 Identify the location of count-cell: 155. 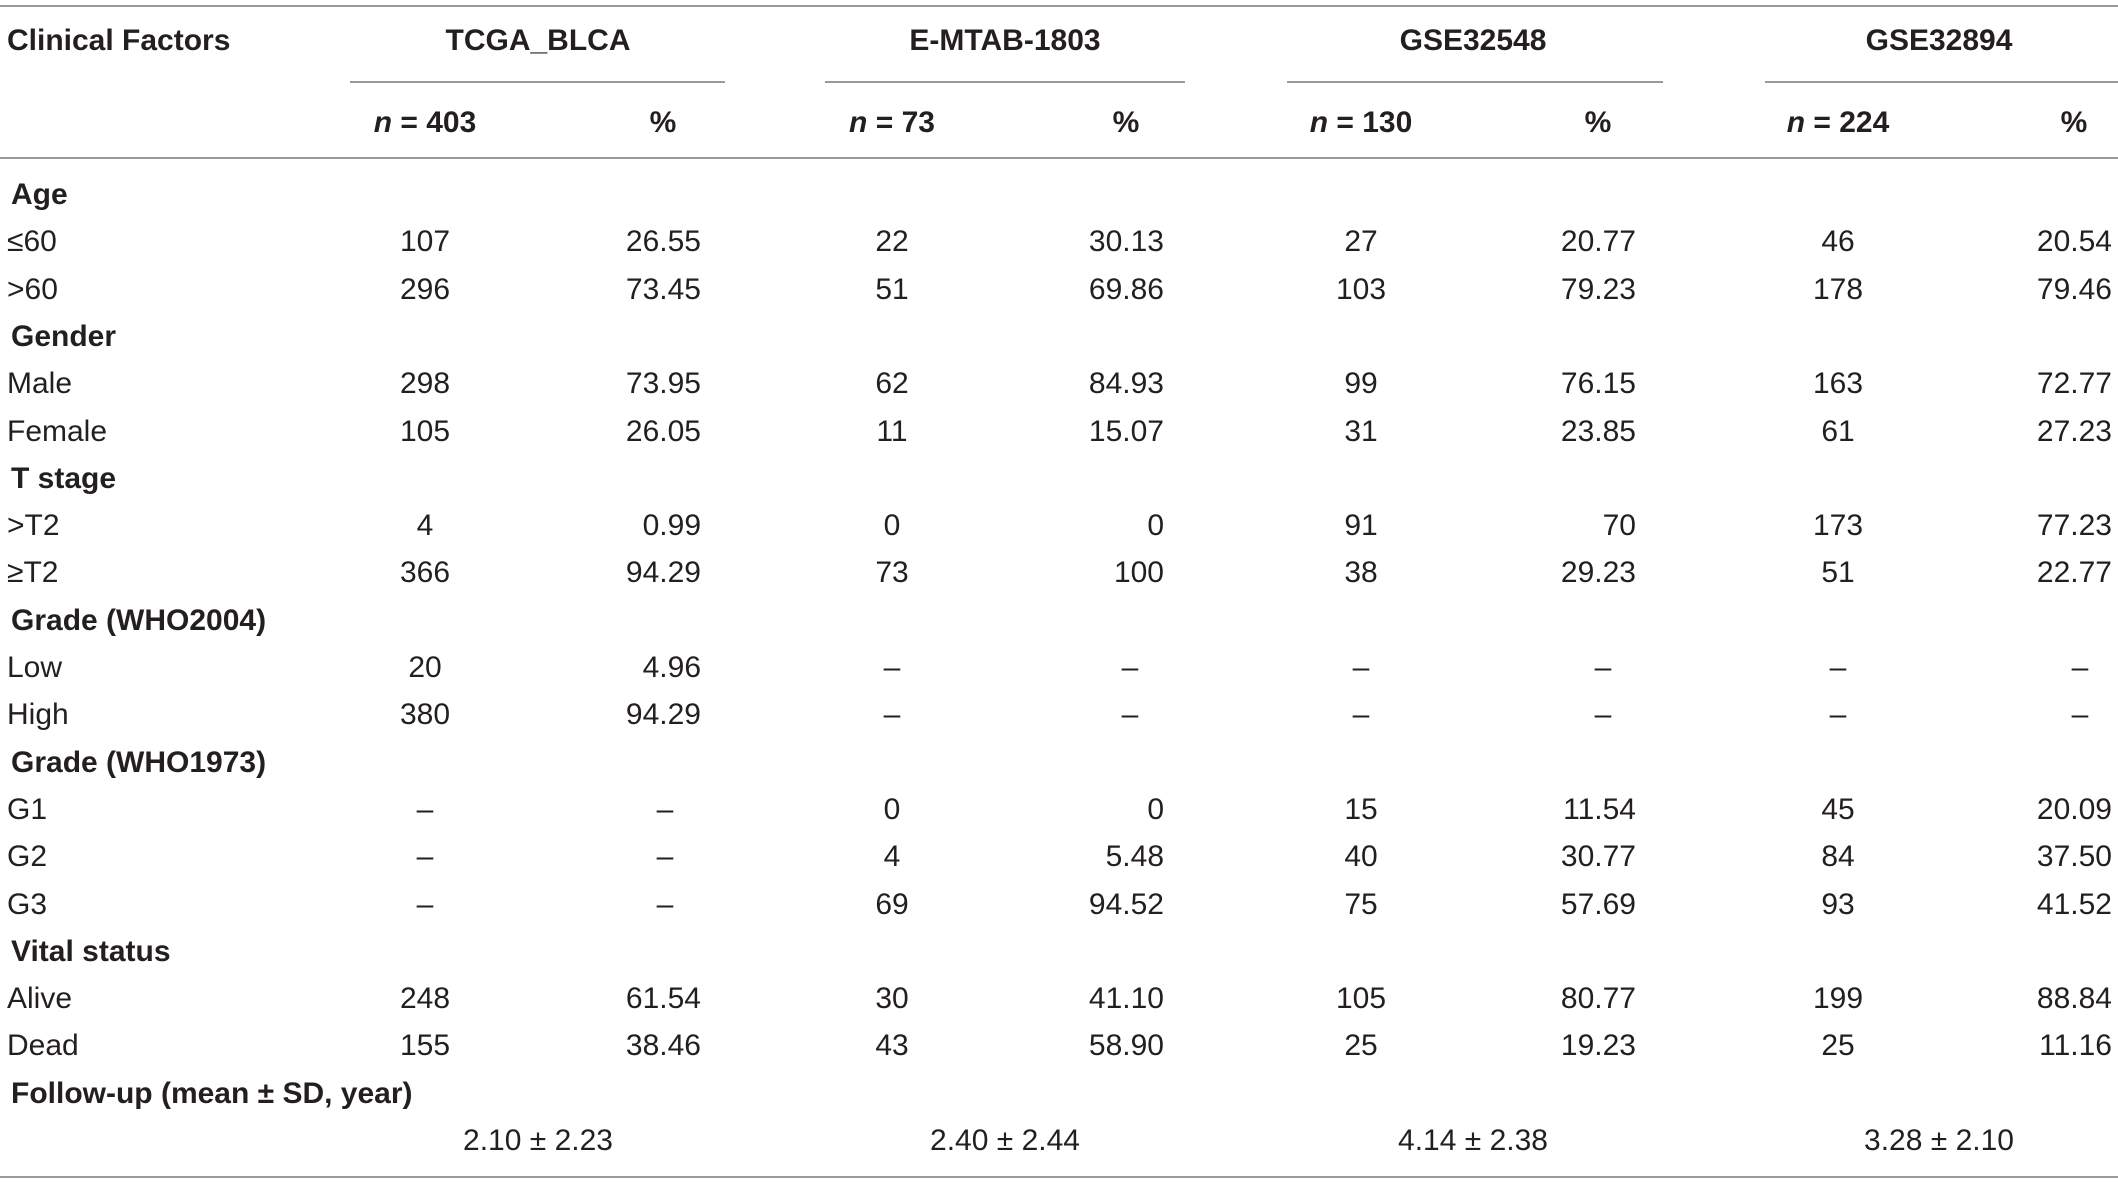
(425, 1045).